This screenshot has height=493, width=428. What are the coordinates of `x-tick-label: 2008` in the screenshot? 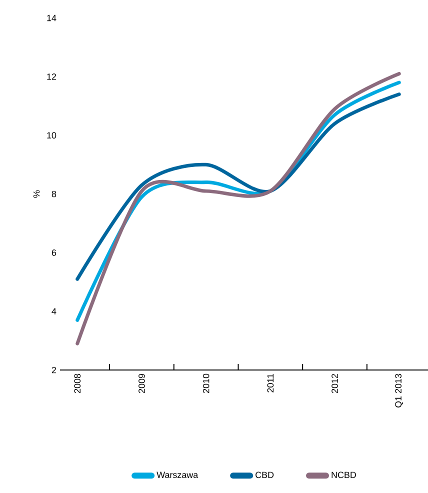 It's located at (77, 384).